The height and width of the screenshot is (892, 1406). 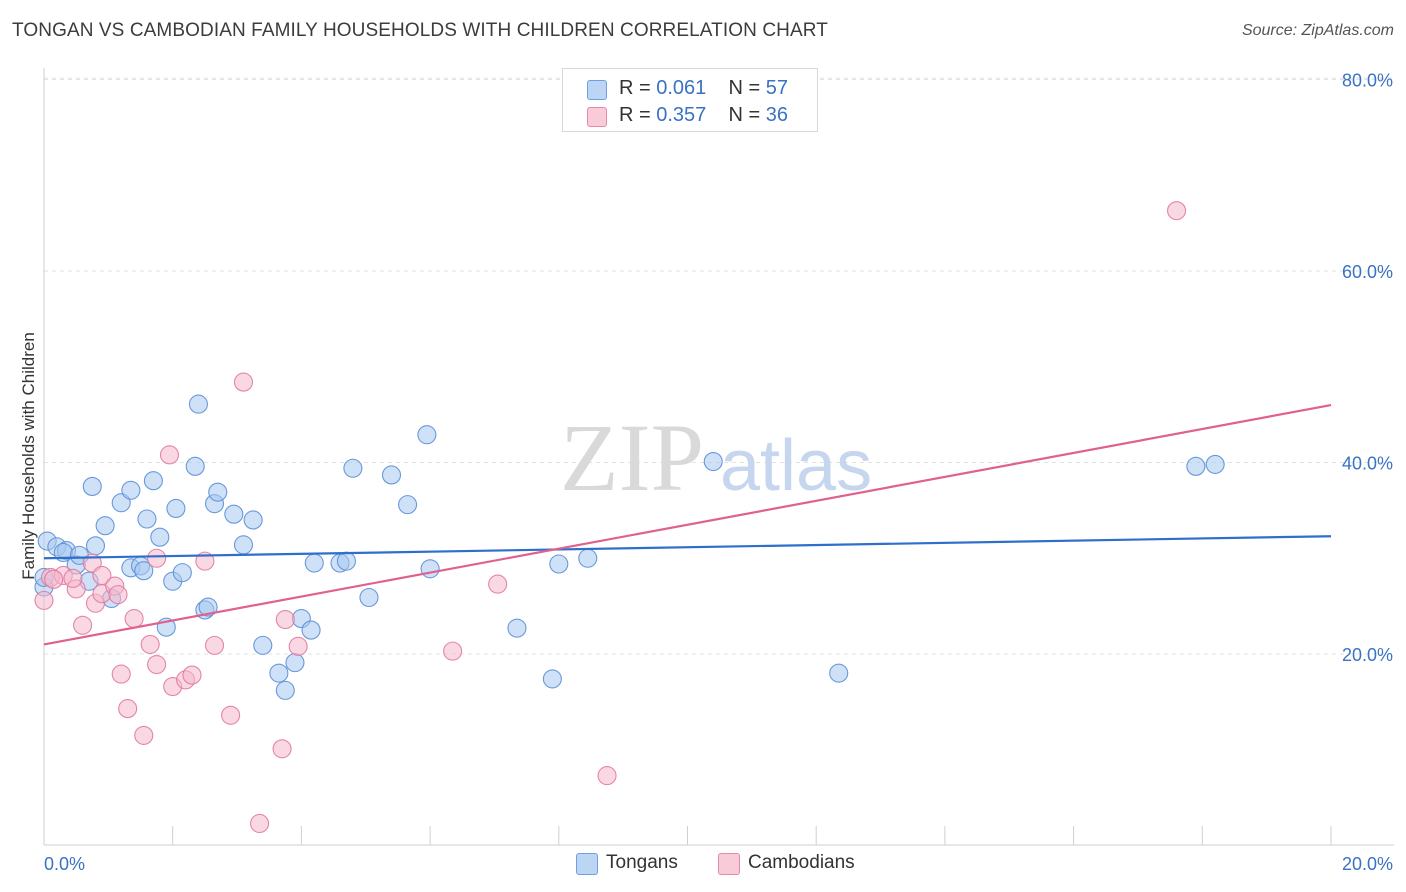 I want to click on y-tick-label: 40.0%, so click(x=1367, y=464).